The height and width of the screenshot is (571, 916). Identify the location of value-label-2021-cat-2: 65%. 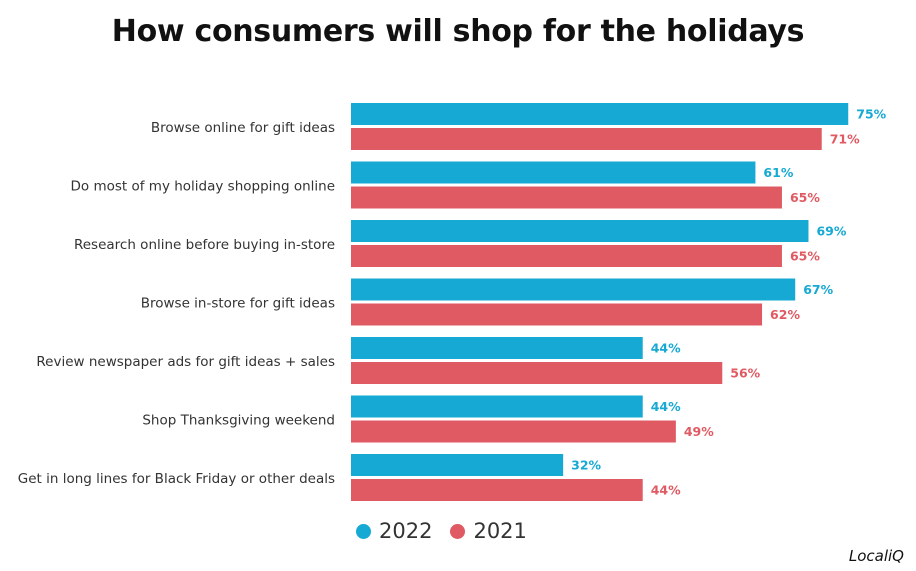
(805, 256).